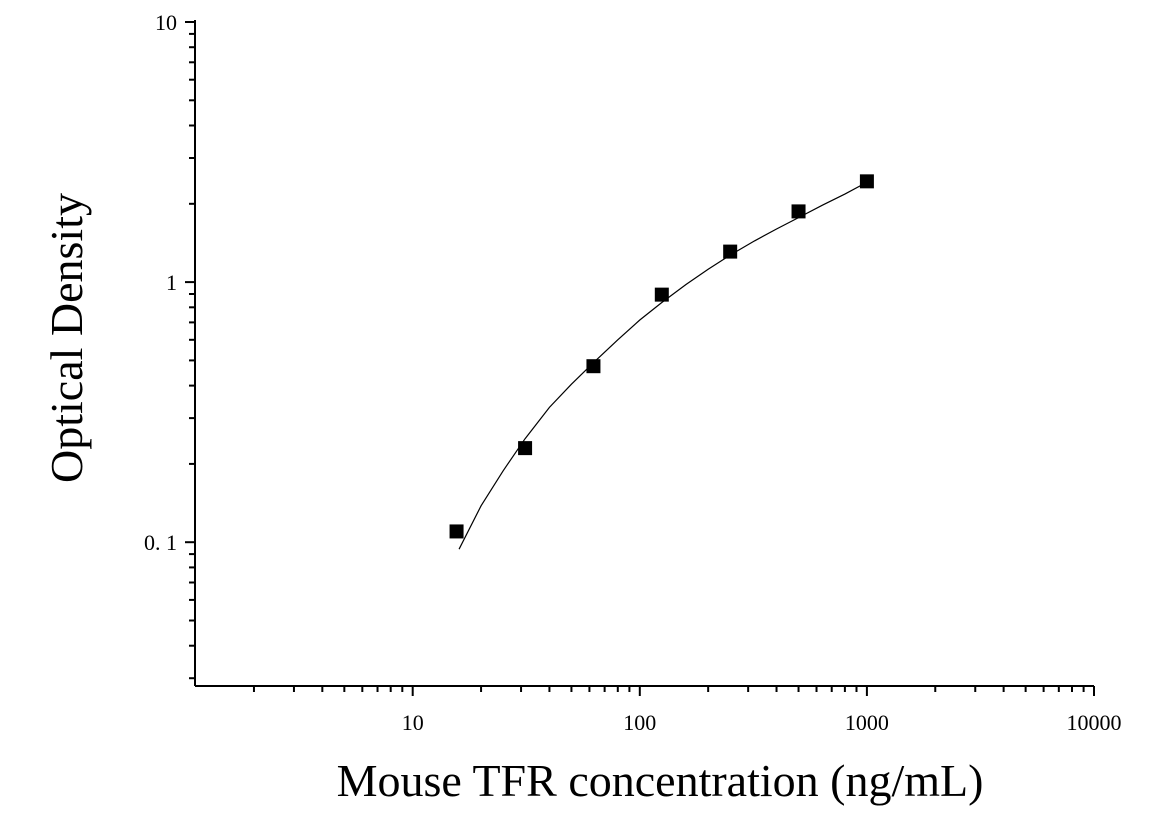 This screenshot has width=1162, height=820. I want to click on x-tick-label: 10000, so click(1094, 722).